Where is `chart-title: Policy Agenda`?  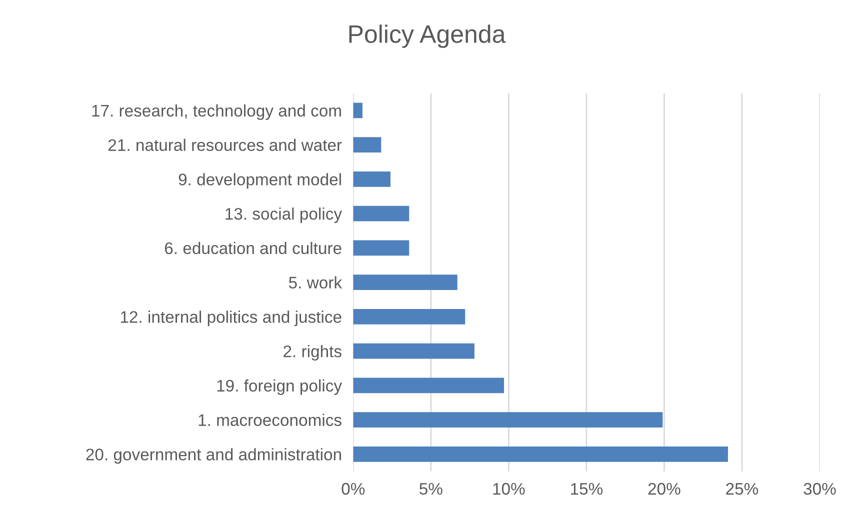
chart-title: Policy Agenda is located at coordinates (427, 36).